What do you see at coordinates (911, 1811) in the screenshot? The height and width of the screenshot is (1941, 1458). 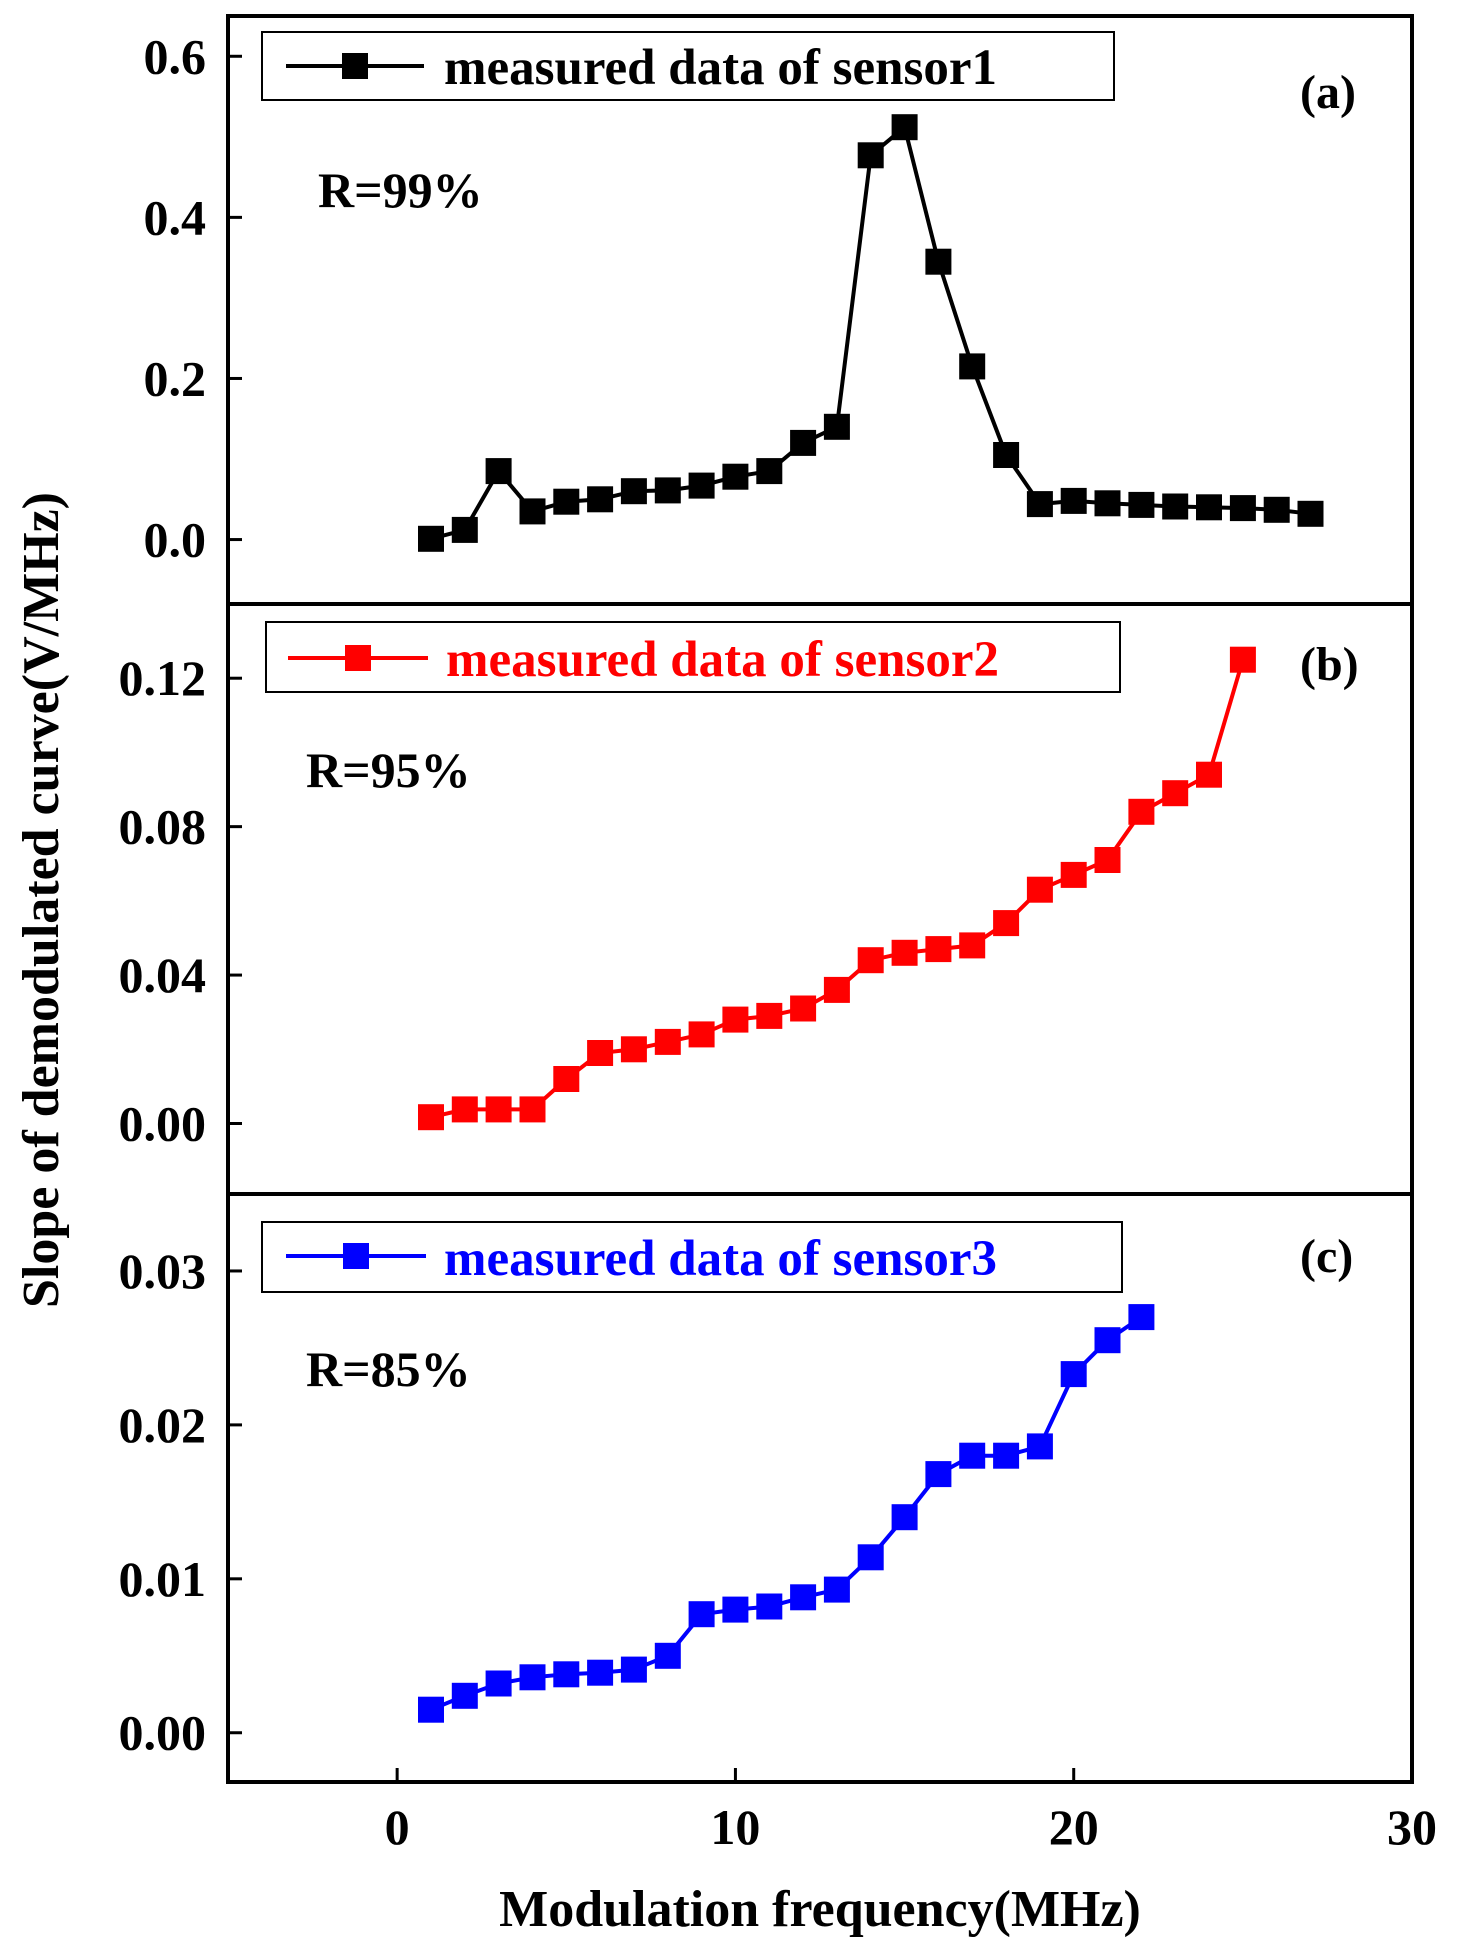 I see `x-axis-ticks: 0 10 20 30` at bounding box center [911, 1811].